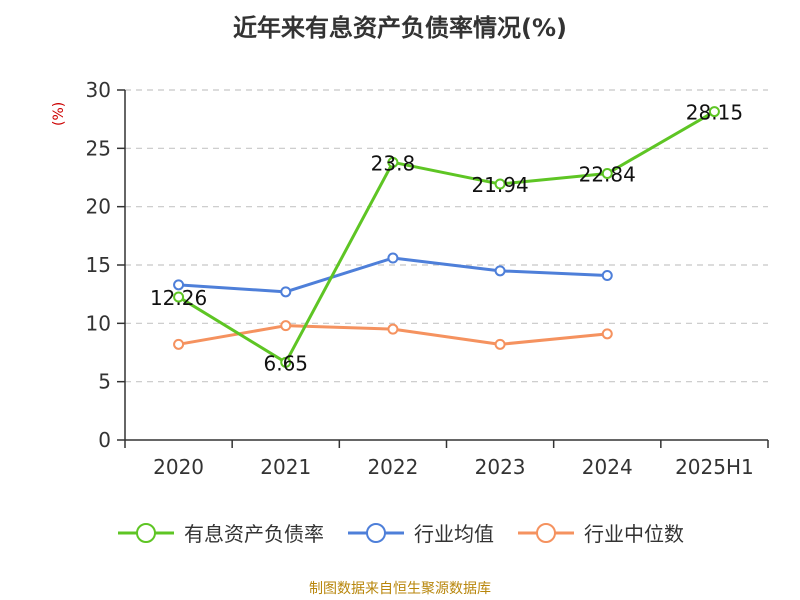  I want to click on x-tick-label: 2023, so click(500, 467).